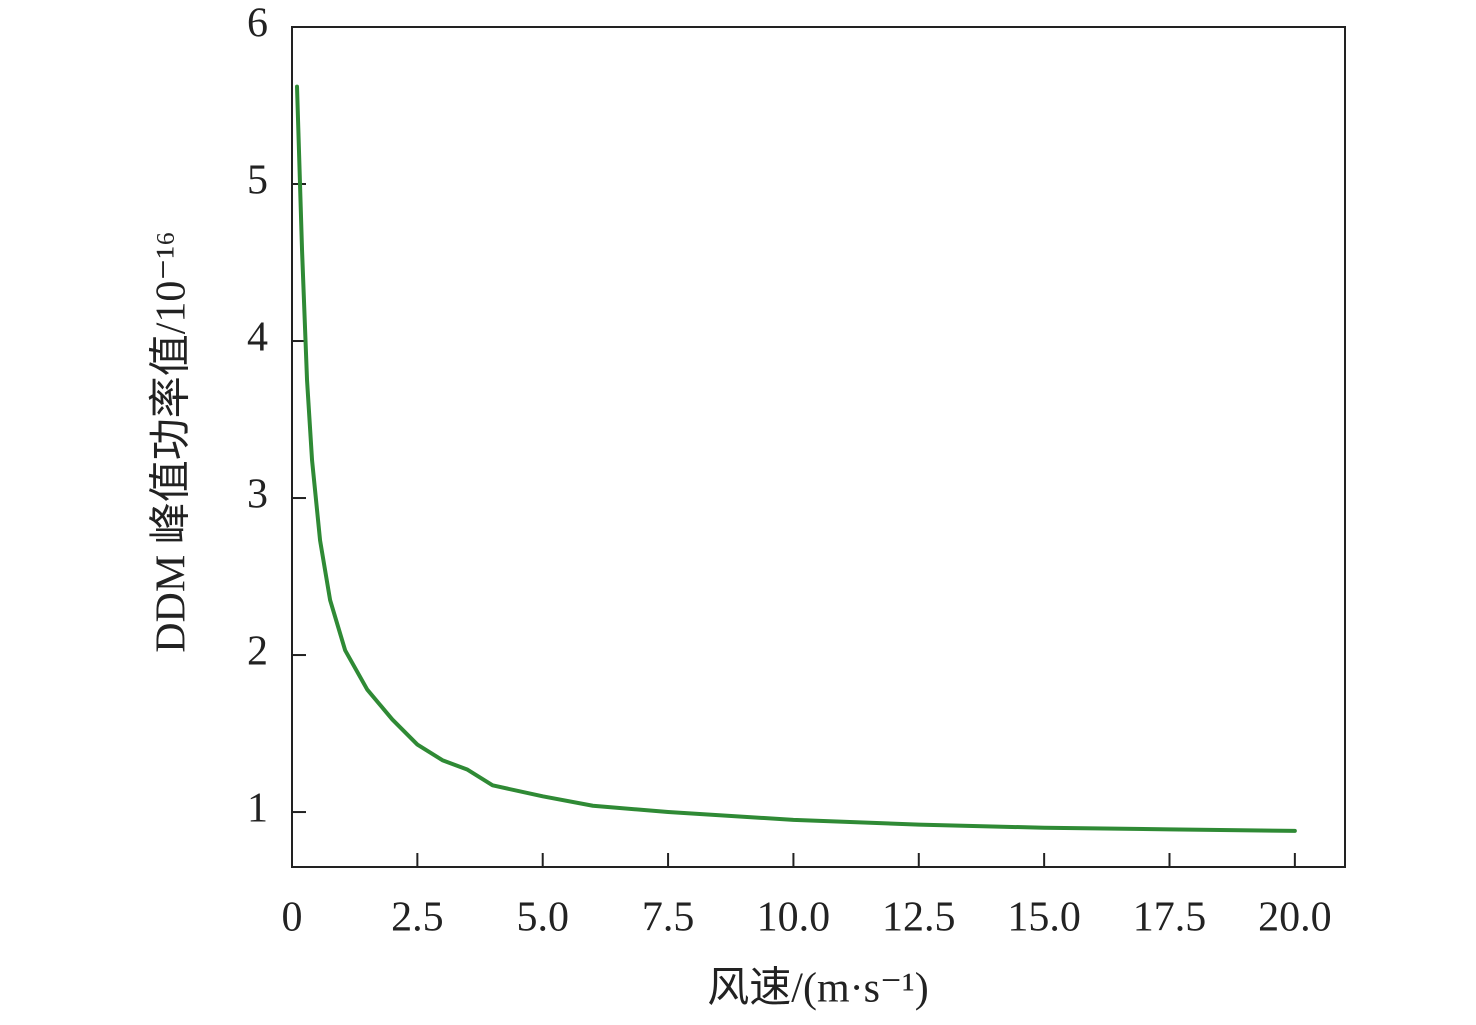 This screenshot has width=1476, height=1025. Describe the element at coordinates (794, 918) in the screenshot. I see `x-tick-label: 10.0` at that location.